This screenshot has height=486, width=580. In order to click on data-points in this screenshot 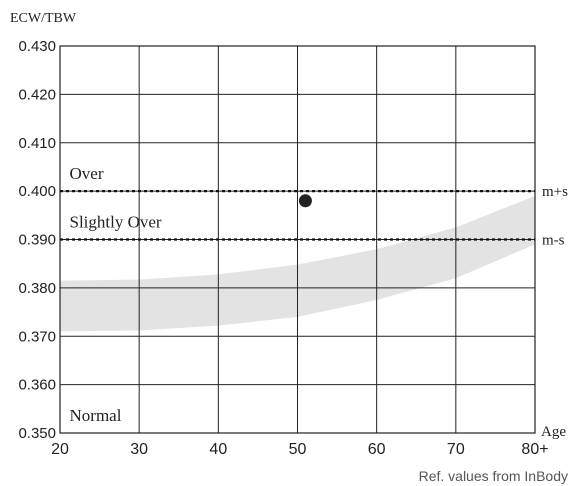, I will do `click(305, 201)`.